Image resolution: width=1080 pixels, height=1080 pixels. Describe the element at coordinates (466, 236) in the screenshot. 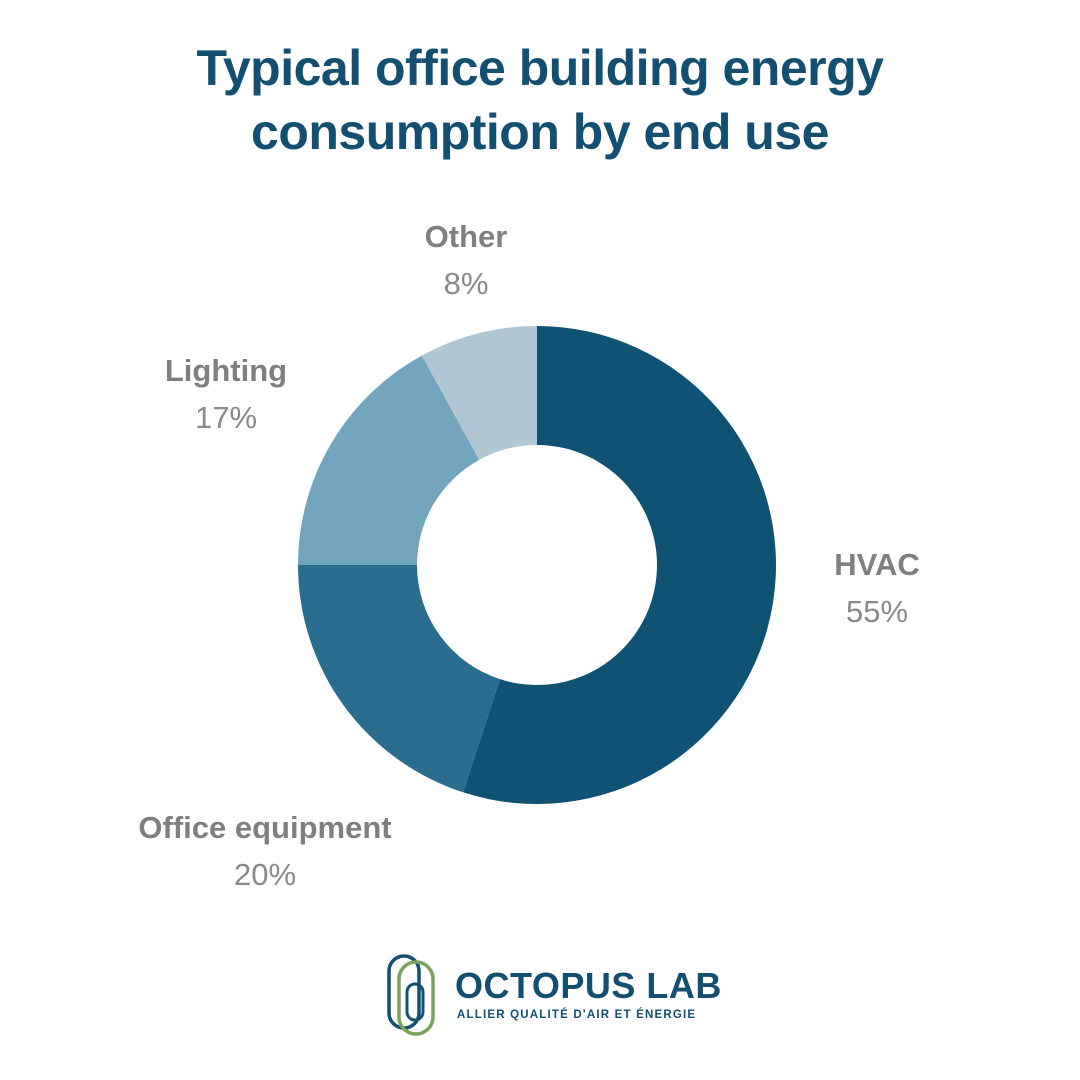

I see `slice-label-other: Other` at that location.